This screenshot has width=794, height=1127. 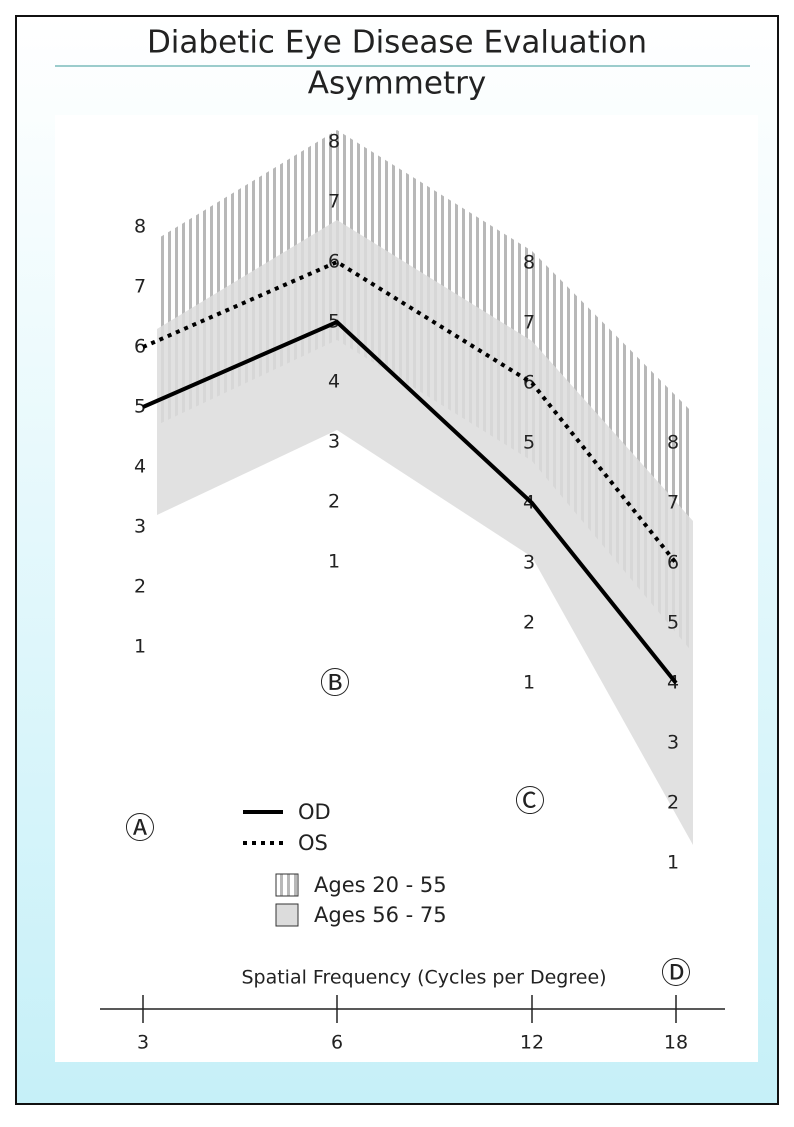 What do you see at coordinates (676, 974) in the screenshot?
I see `column-label: Ⓓ` at bounding box center [676, 974].